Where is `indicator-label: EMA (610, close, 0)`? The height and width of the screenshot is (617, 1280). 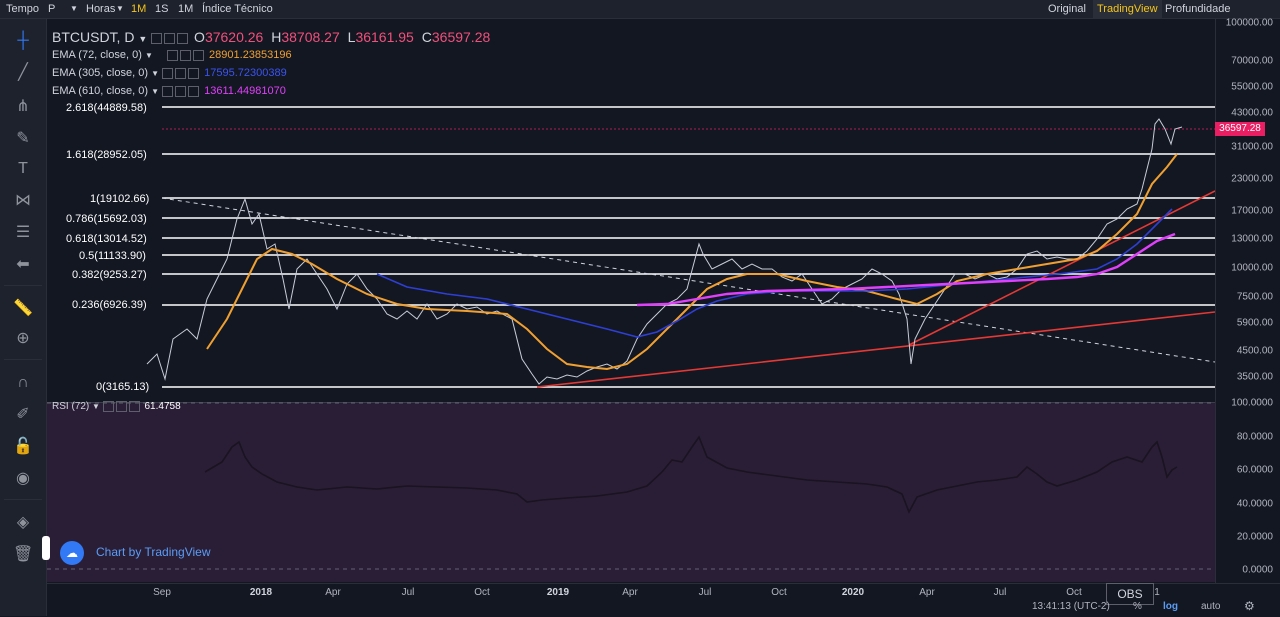 indicator-label: EMA (610, close, 0) is located at coordinates (100, 91).